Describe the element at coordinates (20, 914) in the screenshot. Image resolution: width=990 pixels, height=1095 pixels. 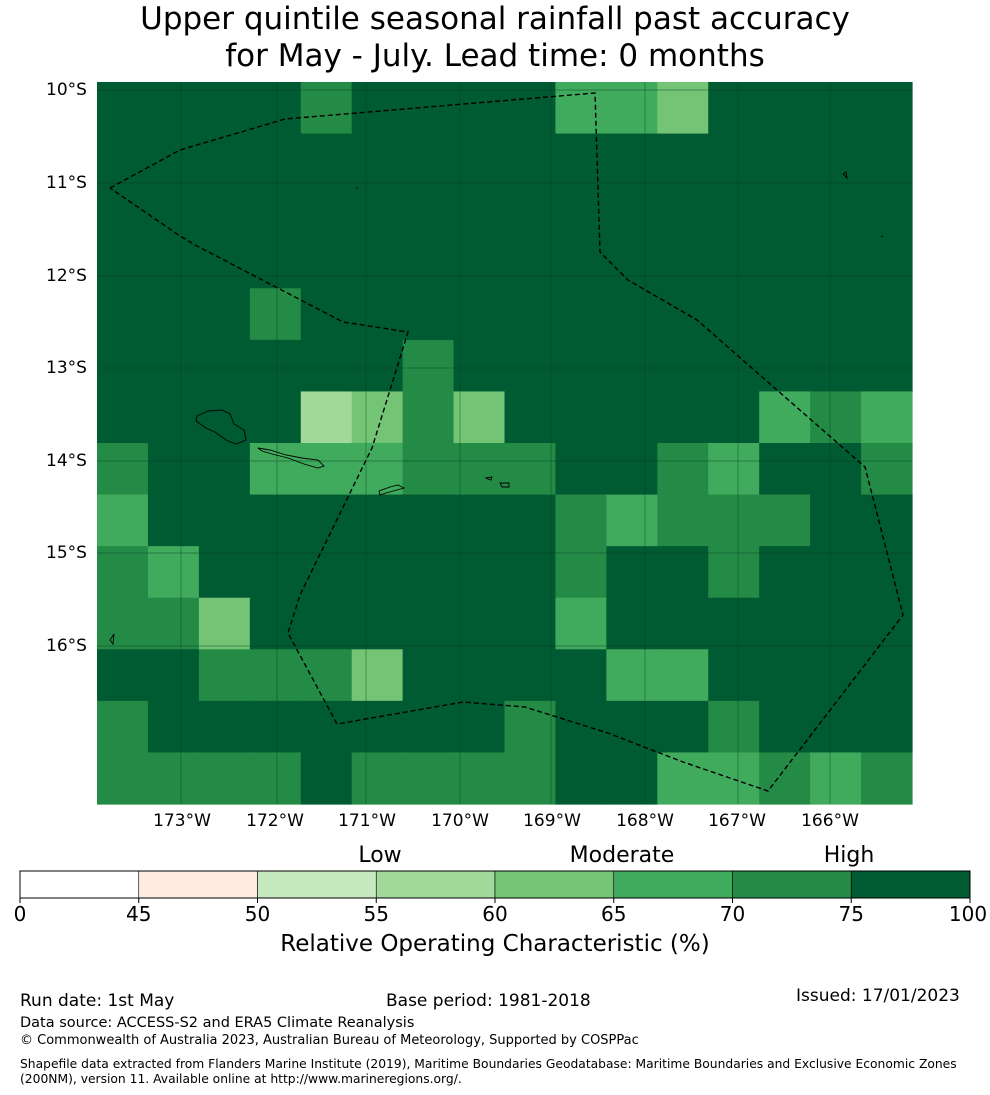
I see `colorbar-tick-label: 0` at that location.